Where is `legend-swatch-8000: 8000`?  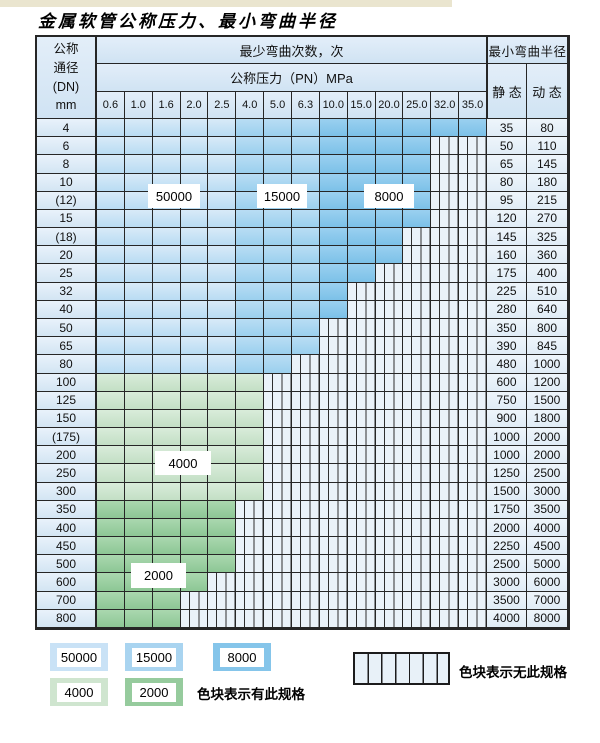
legend-swatch-8000: 8000 is located at coordinates (242, 657).